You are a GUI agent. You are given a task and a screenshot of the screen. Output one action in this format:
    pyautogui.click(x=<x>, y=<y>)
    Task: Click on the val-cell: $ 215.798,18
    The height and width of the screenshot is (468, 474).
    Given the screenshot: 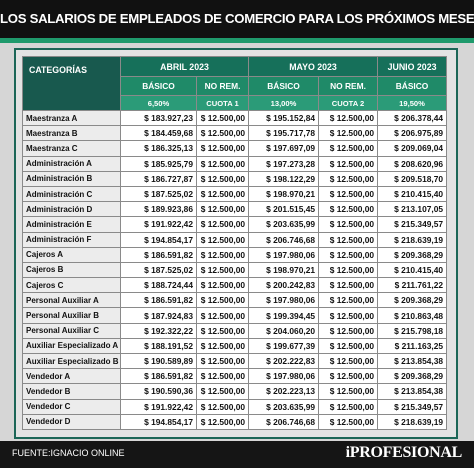 What is the action you would take?
    pyautogui.click(x=412, y=330)
    